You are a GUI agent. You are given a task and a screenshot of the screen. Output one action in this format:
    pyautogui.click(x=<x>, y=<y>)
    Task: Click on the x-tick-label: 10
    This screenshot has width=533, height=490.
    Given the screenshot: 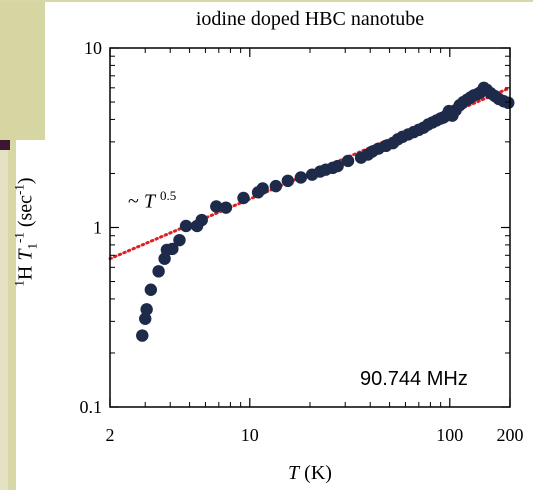 What is the action you would take?
    pyautogui.click(x=250, y=435)
    